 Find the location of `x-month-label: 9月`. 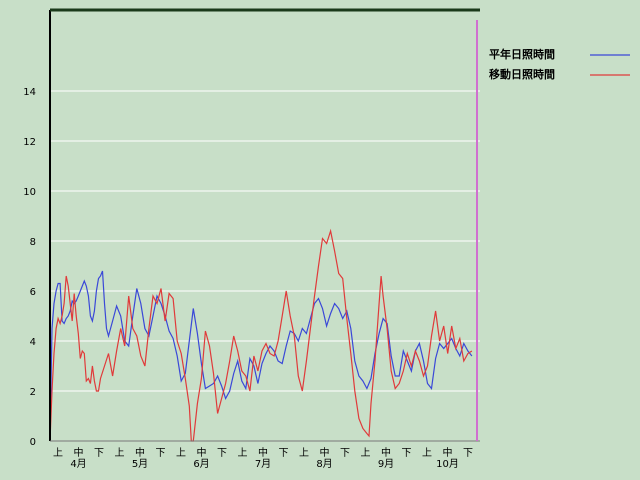

x-month-label: 9月 is located at coordinates (386, 464).